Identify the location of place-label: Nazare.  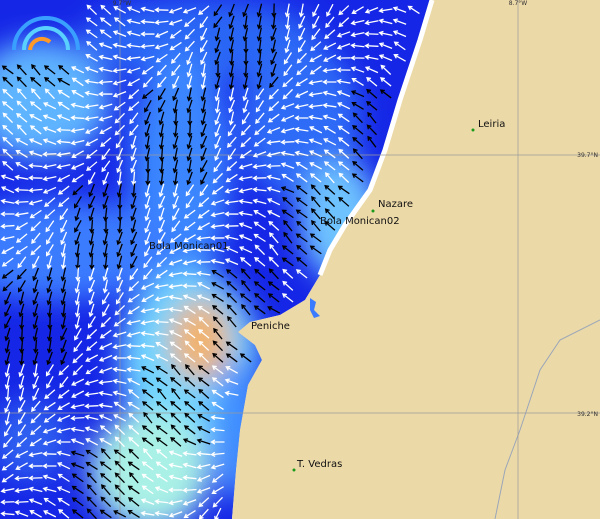
(395, 204).